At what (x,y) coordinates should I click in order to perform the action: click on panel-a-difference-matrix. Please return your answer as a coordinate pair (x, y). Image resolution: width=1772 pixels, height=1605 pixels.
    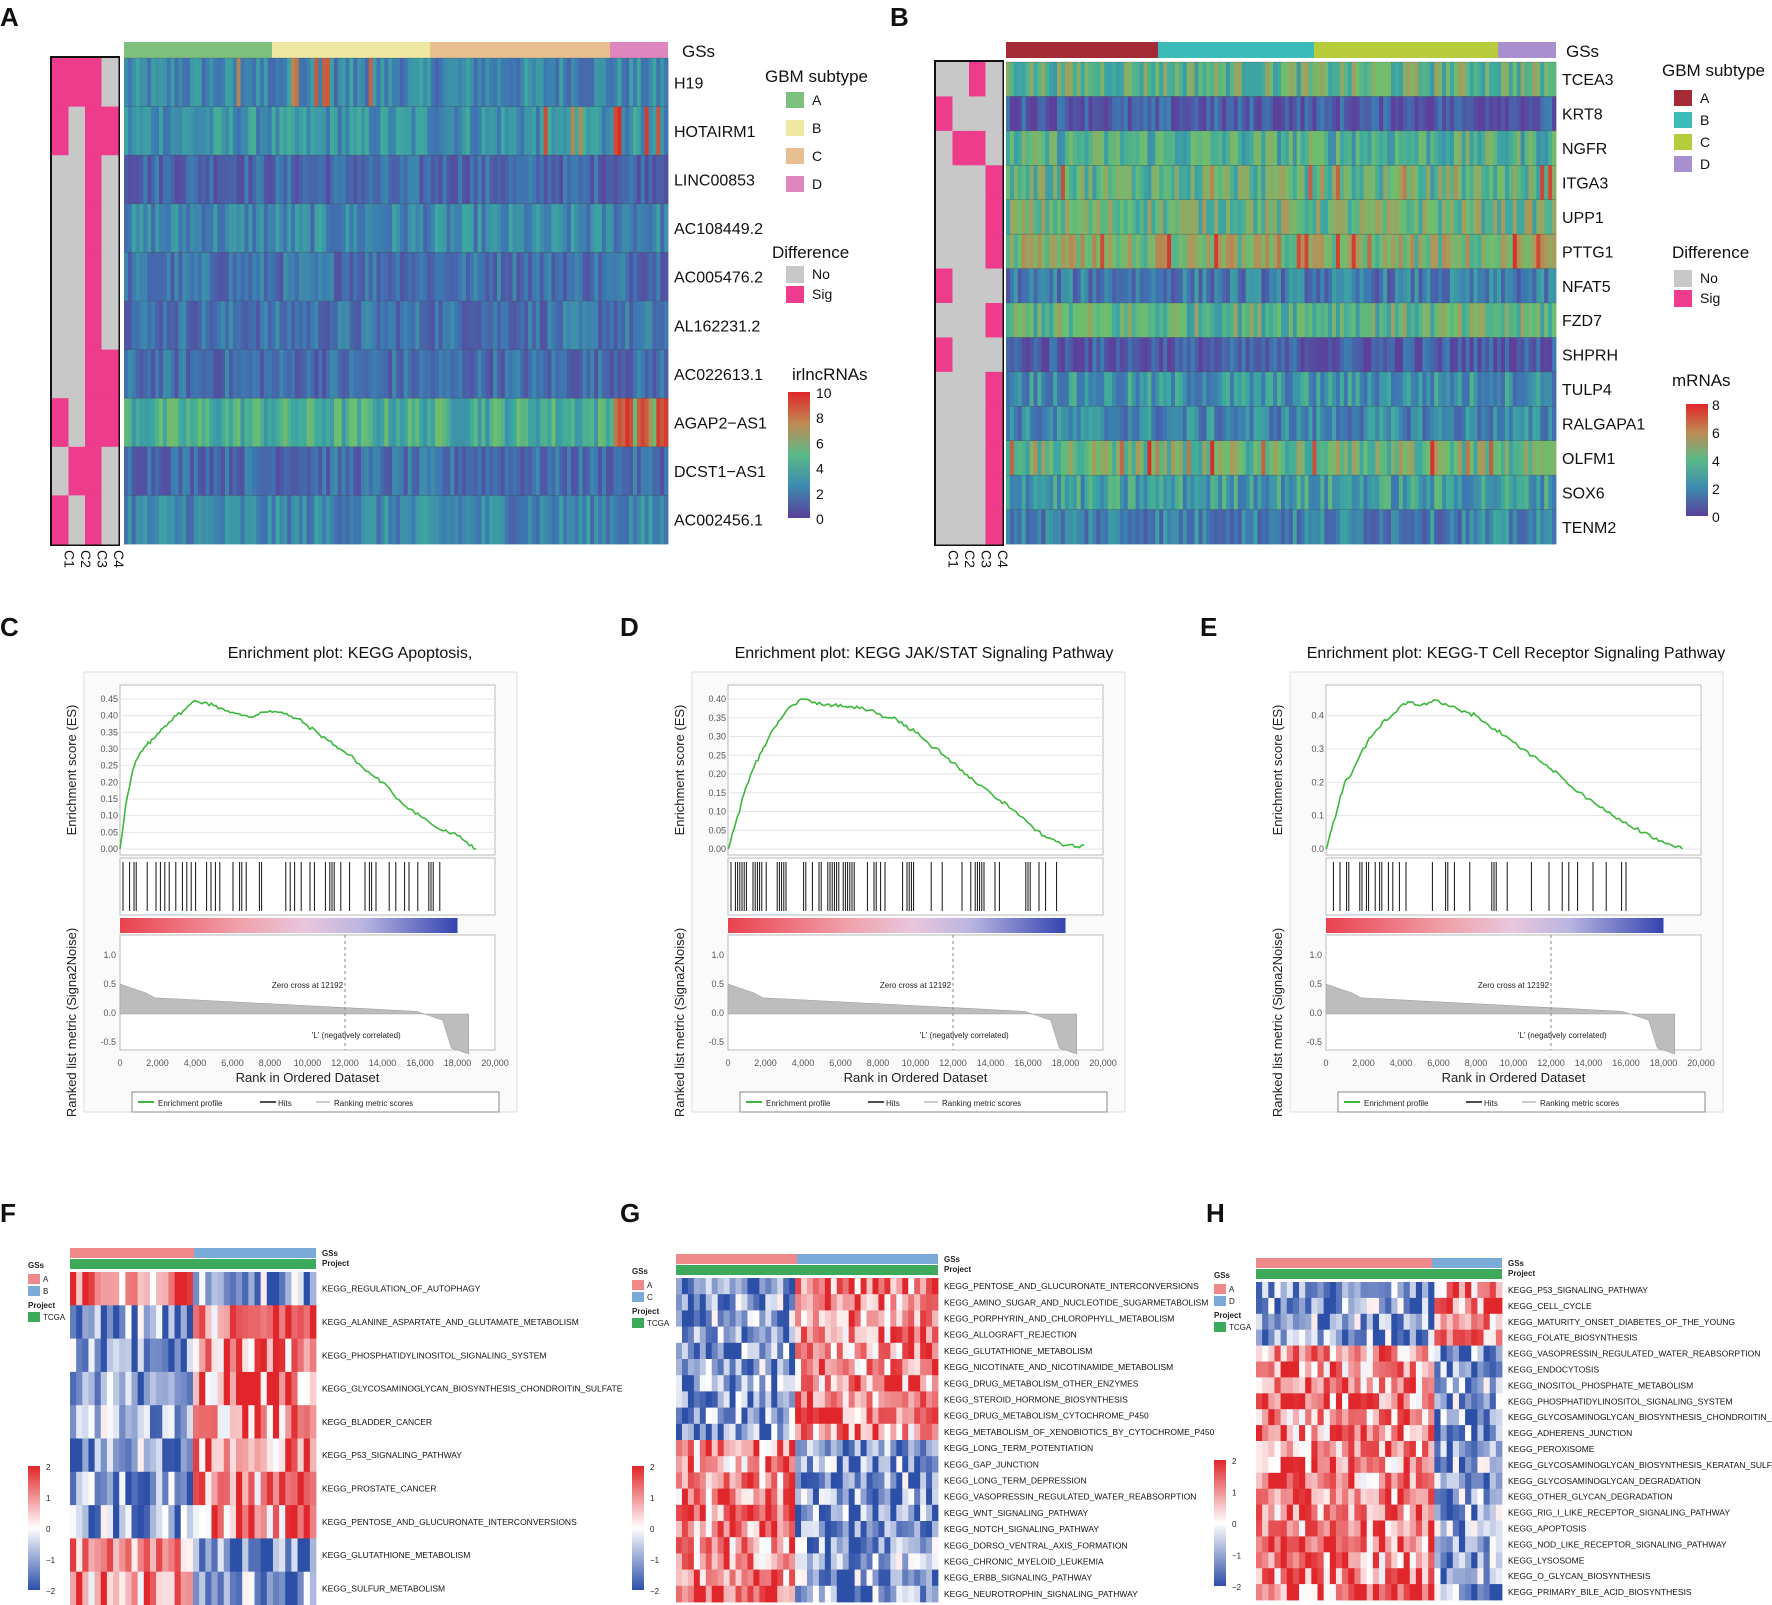
    Looking at the image, I should click on (85, 301).